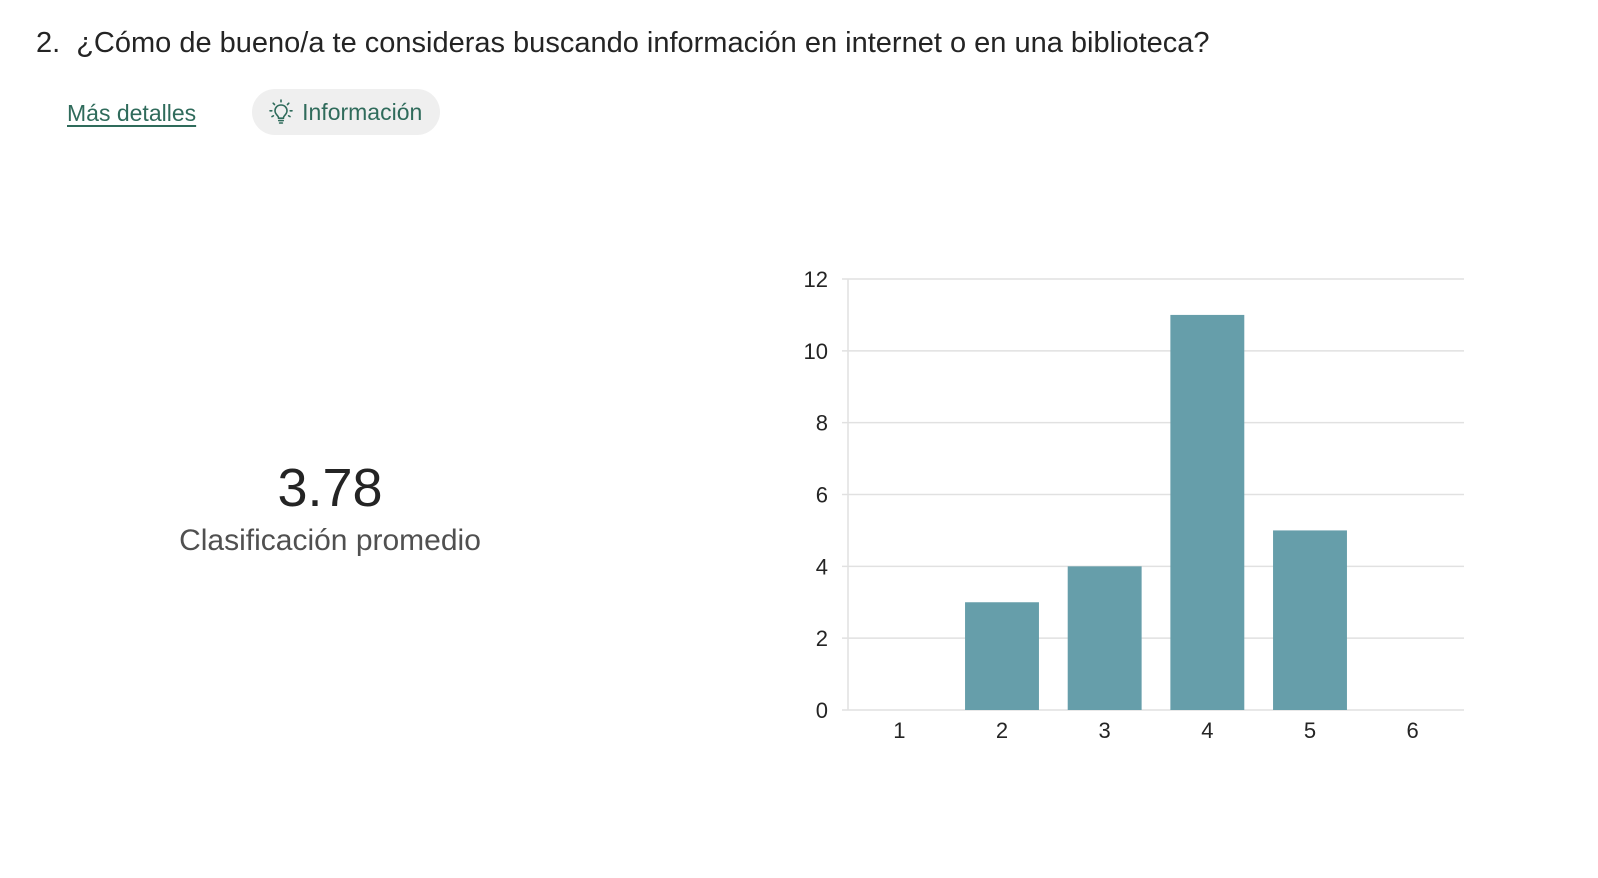 The height and width of the screenshot is (878, 1598). What do you see at coordinates (330, 540) in the screenshot?
I see `average-rating-label: Clasificación promedio` at bounding box center [330, 540].